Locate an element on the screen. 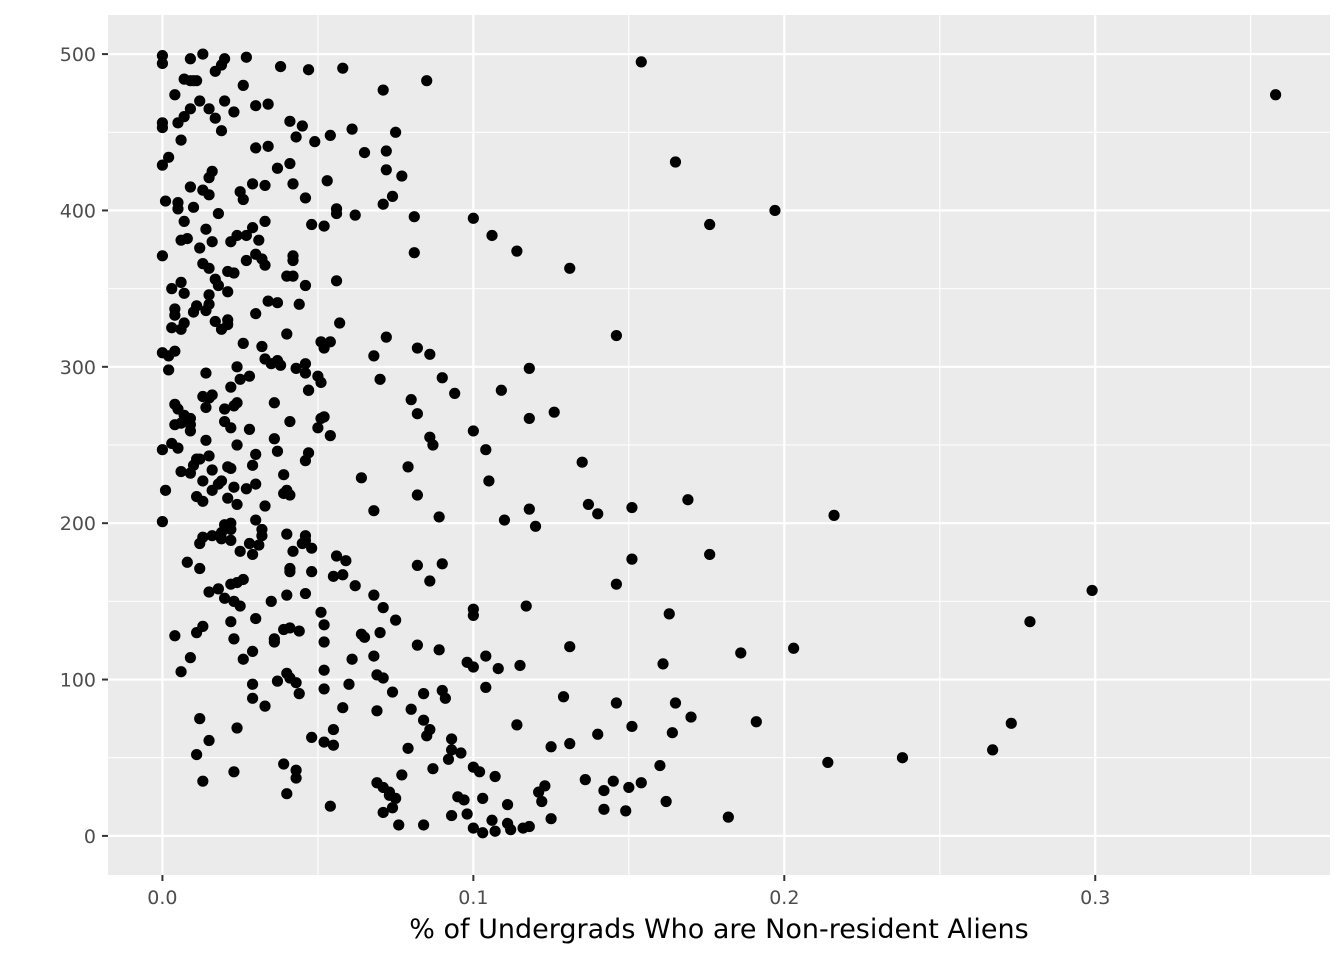 The height and width of the screenshot is (960, 1344). x-tick-label: 0.0 is located at coordinates (162, 898).